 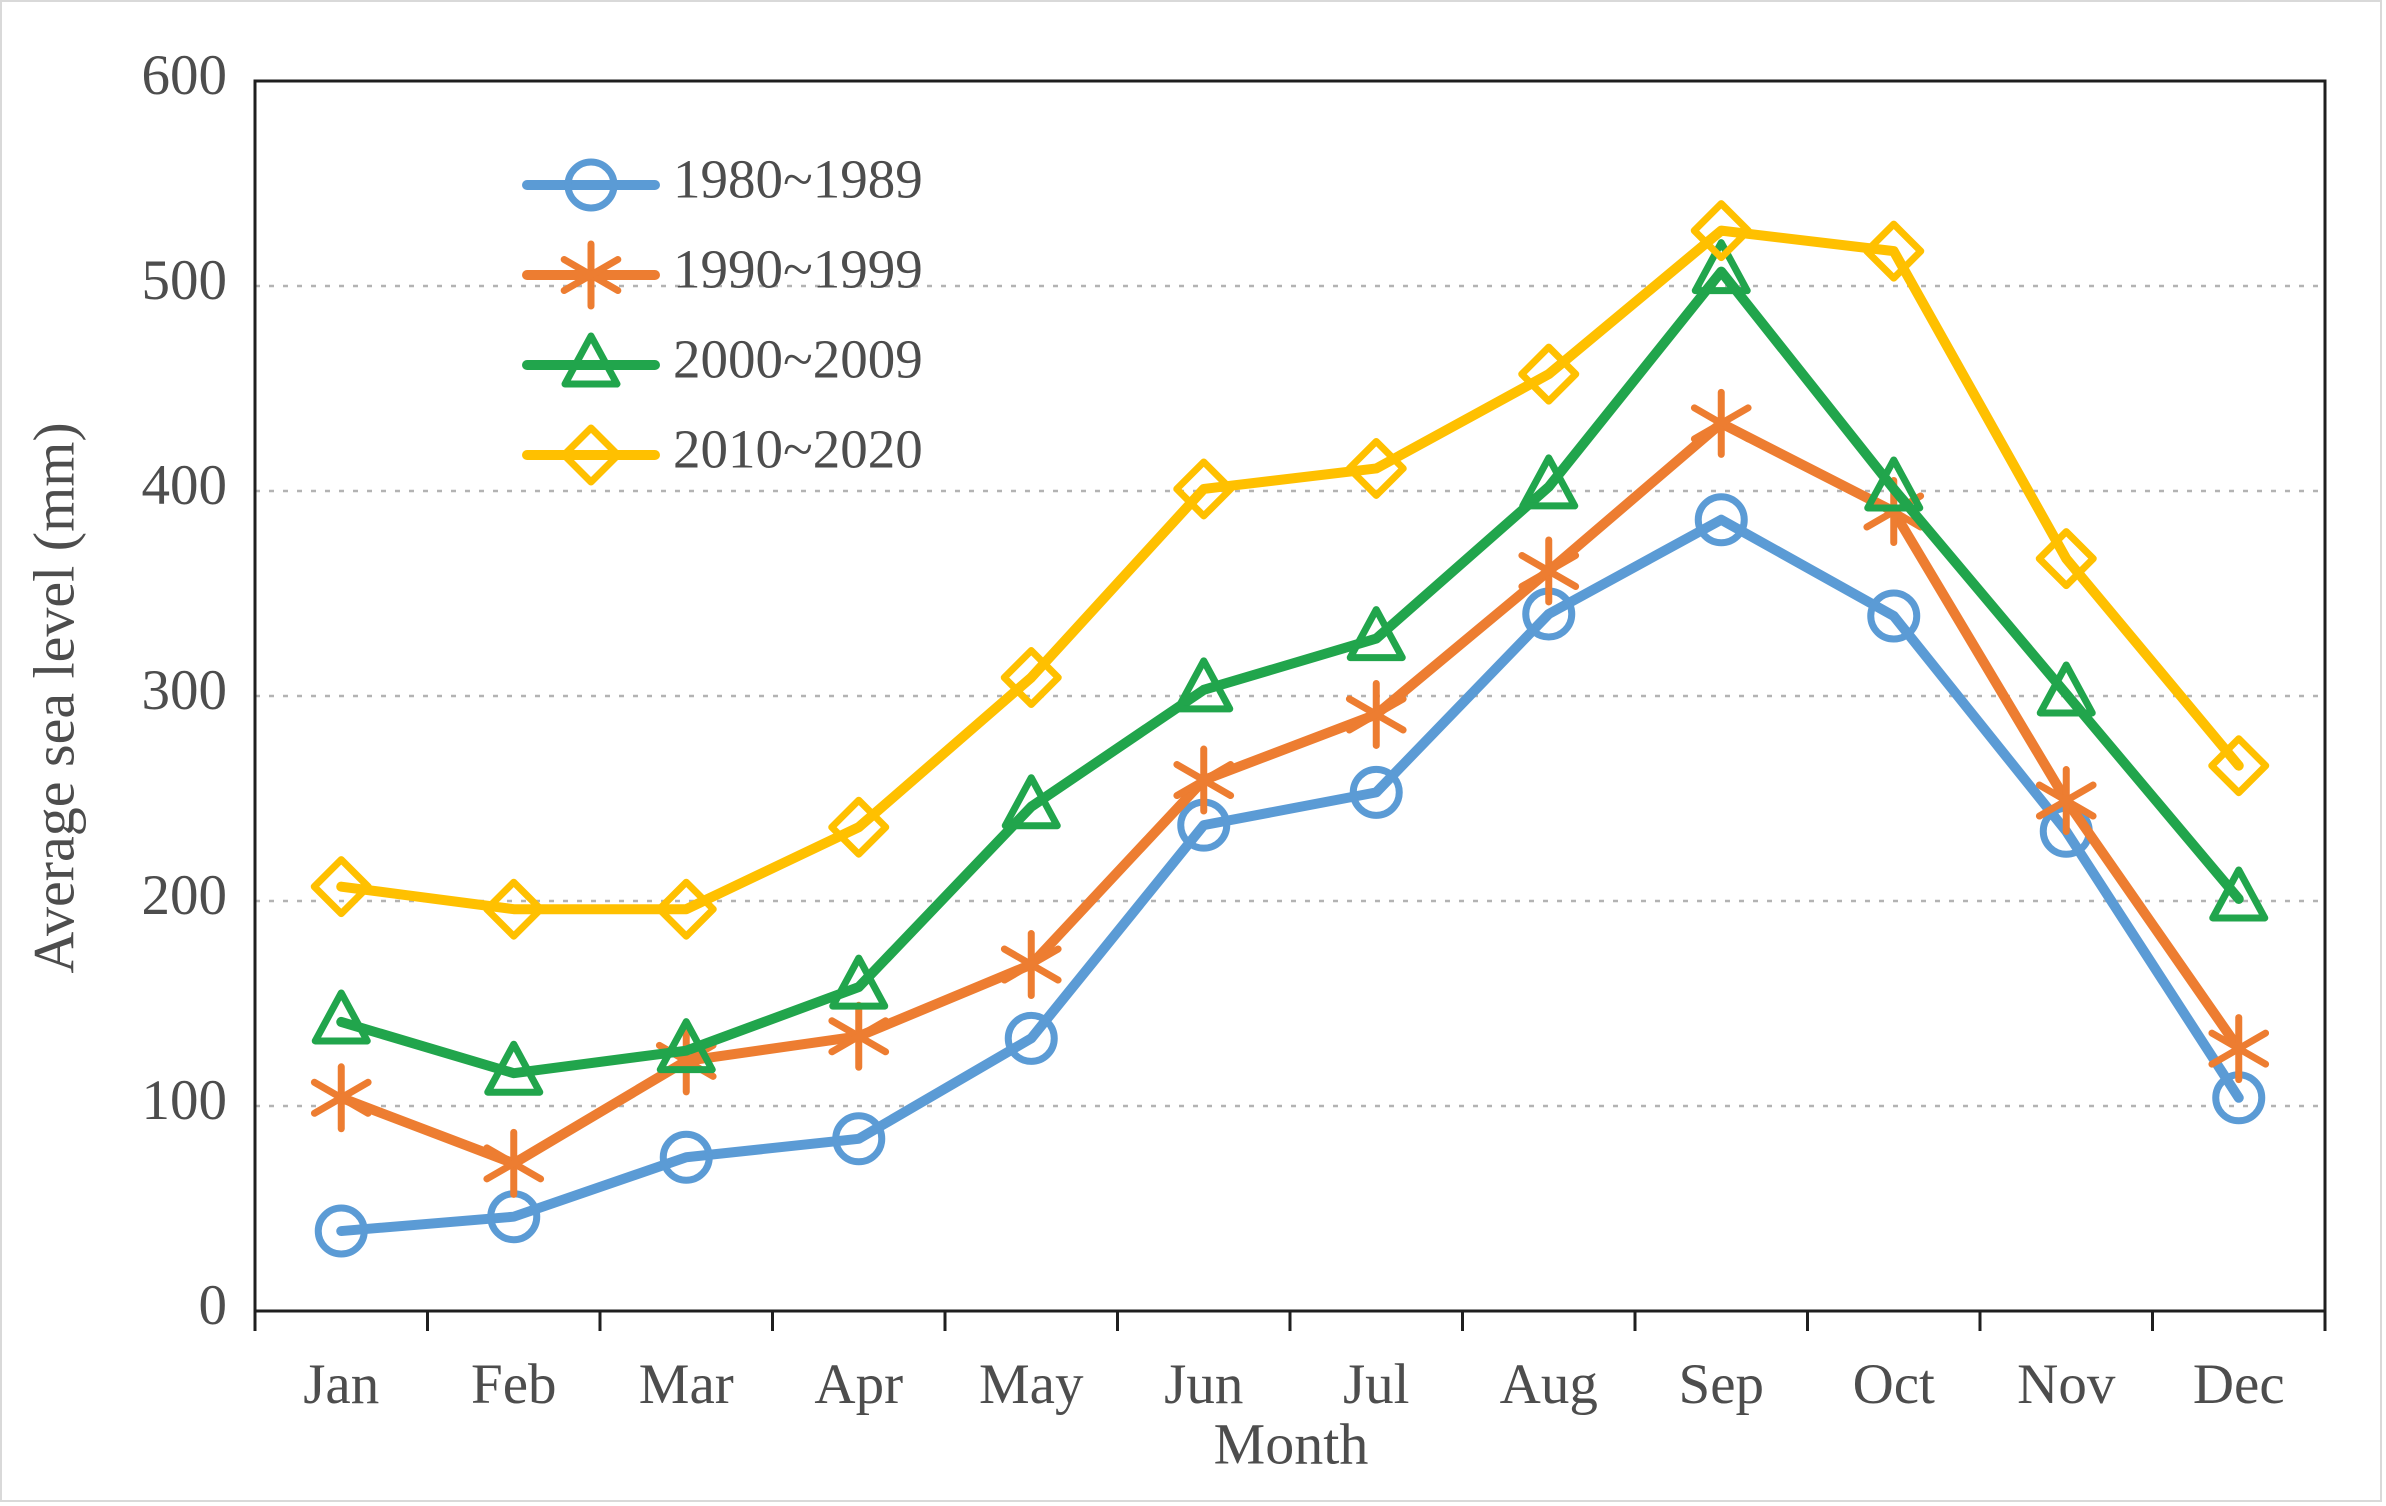 What do you see at coordinates (185, 75) in the screenshot?
I see `y-tick-label: 600` at bounding box center [185, 75].